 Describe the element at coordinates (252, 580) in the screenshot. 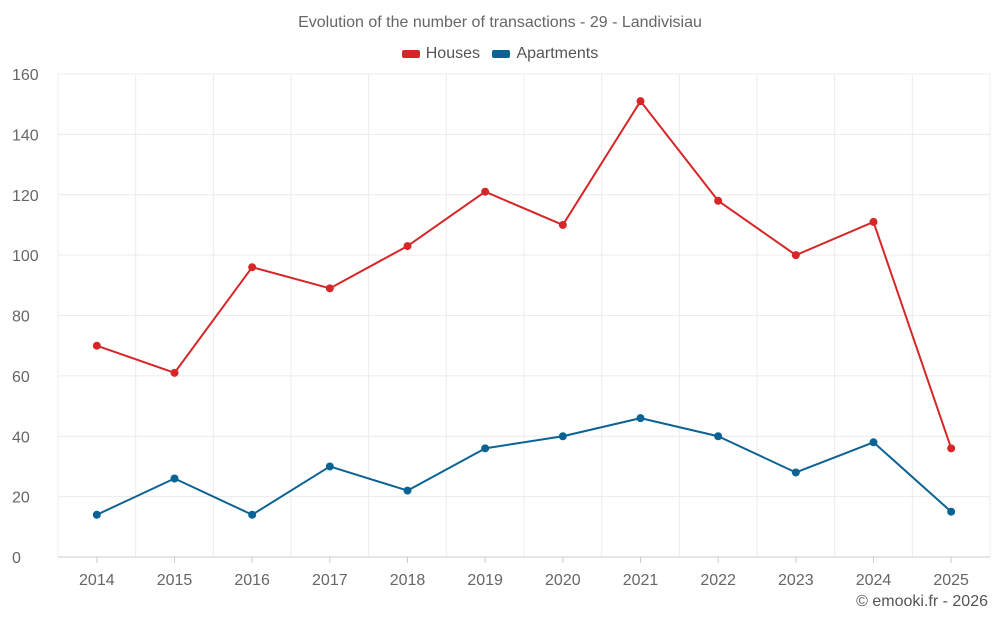

I see `x-tick-label: 2016` at that location.